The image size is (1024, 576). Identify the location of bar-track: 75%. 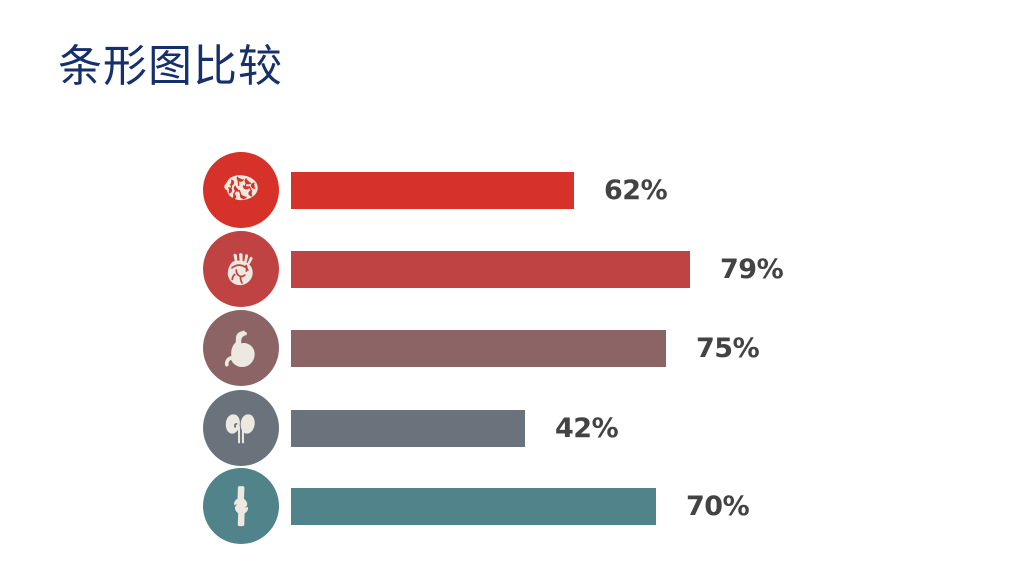
(631, 348).